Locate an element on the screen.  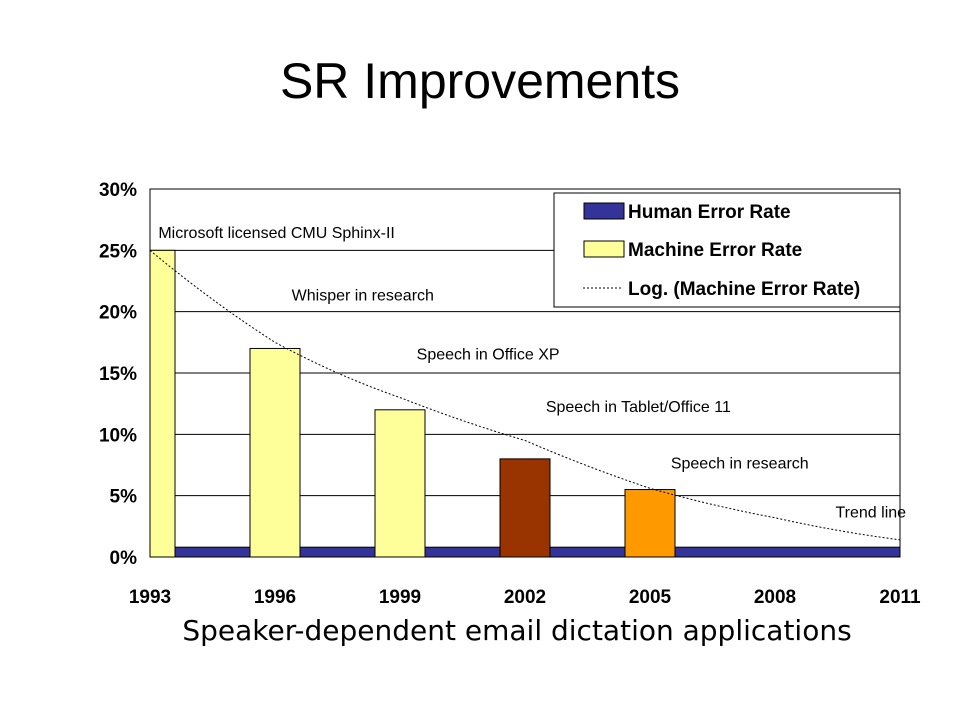
y-tick-label: 5% is located at coordinates (124, 497).